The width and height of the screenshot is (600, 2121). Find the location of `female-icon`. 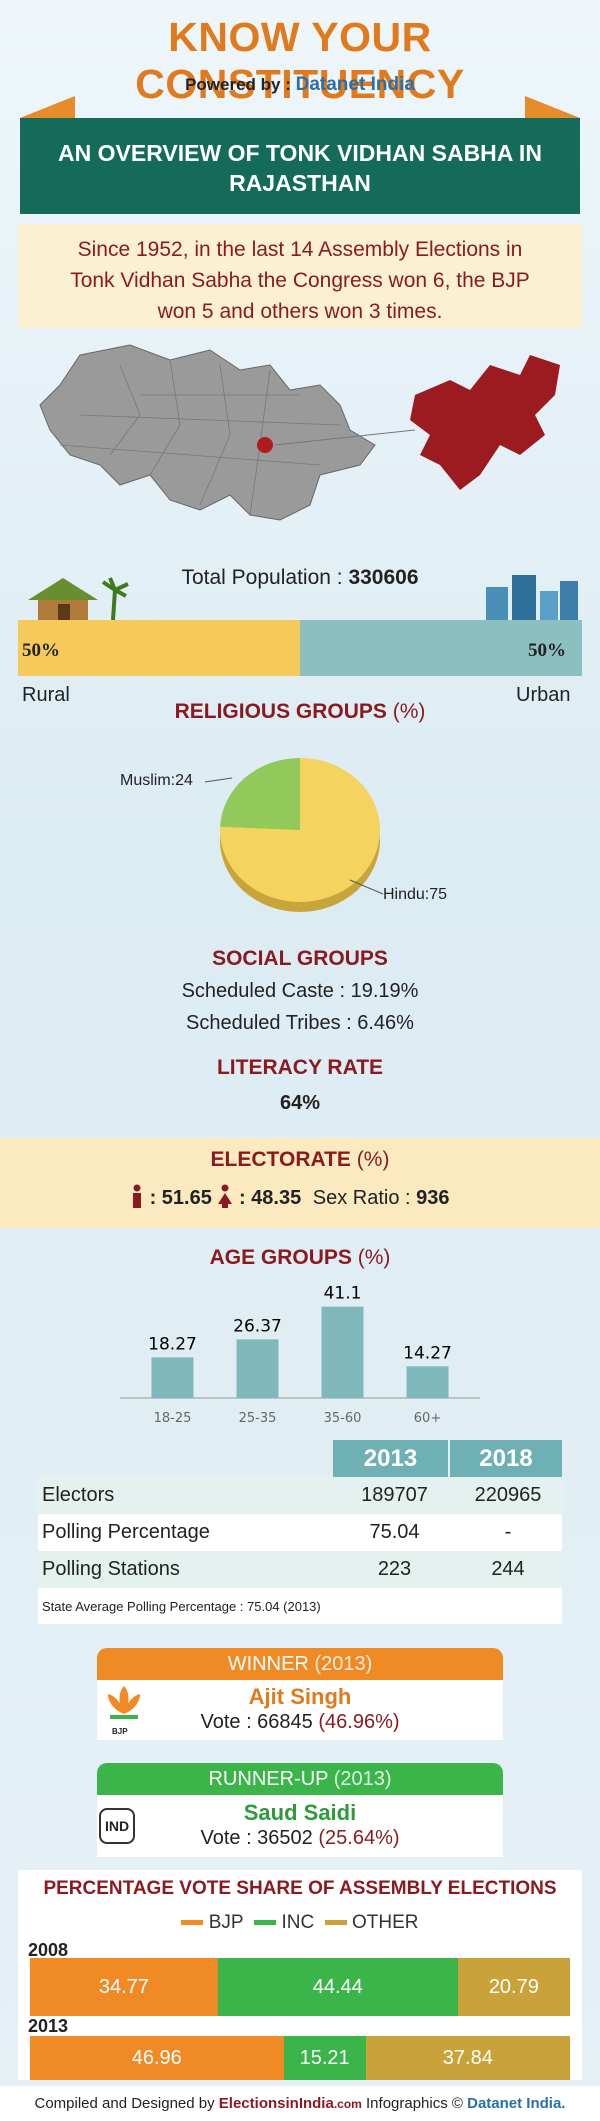

female-icon is located at coordinates (225, 1196).